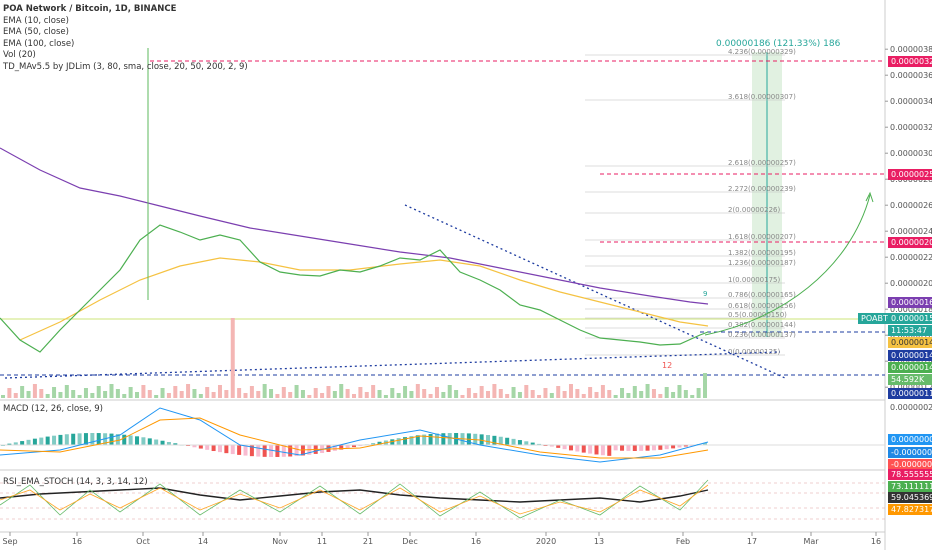 The image size is (932, 550). I want to click on price-axis-label: 54.592K, so click(910, 379).